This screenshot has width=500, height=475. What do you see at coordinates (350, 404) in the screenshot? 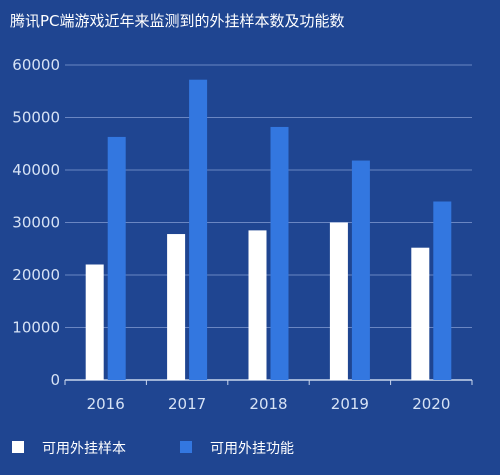
I see `x-tick-label: 2019` at bounding box center [350, 404].